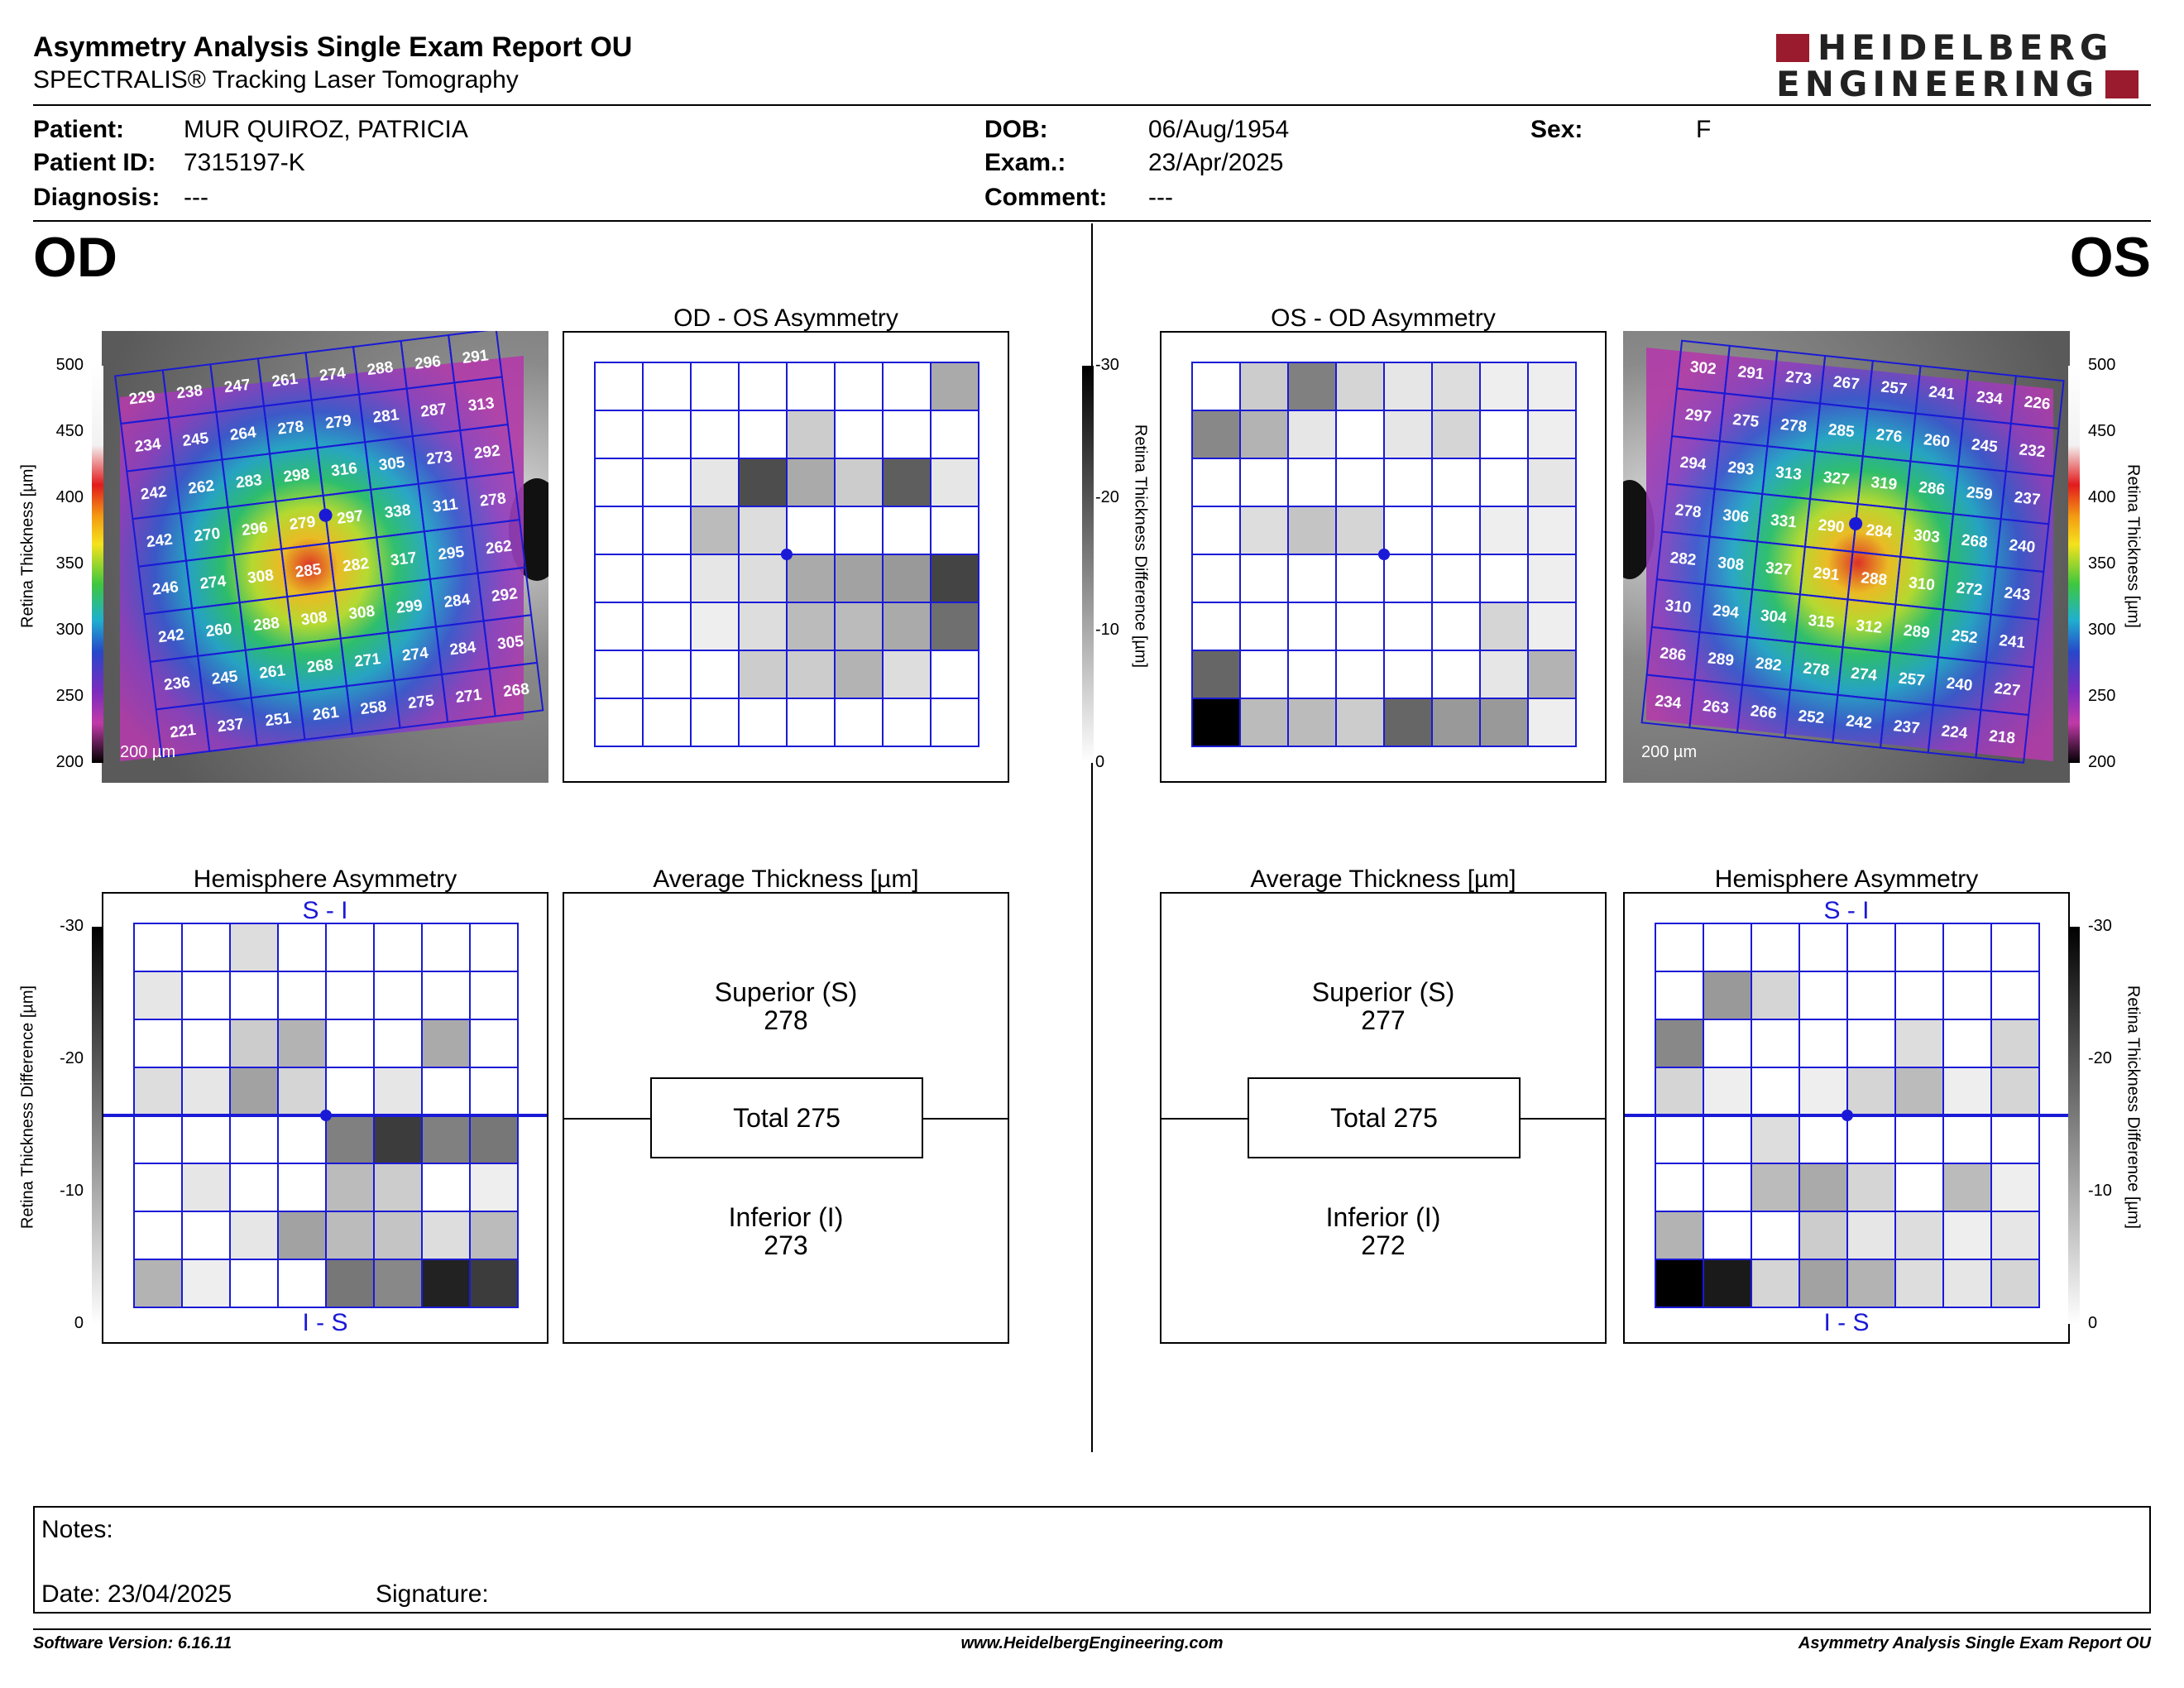  I want to click on thickness-value: 292, so click(487, 452).